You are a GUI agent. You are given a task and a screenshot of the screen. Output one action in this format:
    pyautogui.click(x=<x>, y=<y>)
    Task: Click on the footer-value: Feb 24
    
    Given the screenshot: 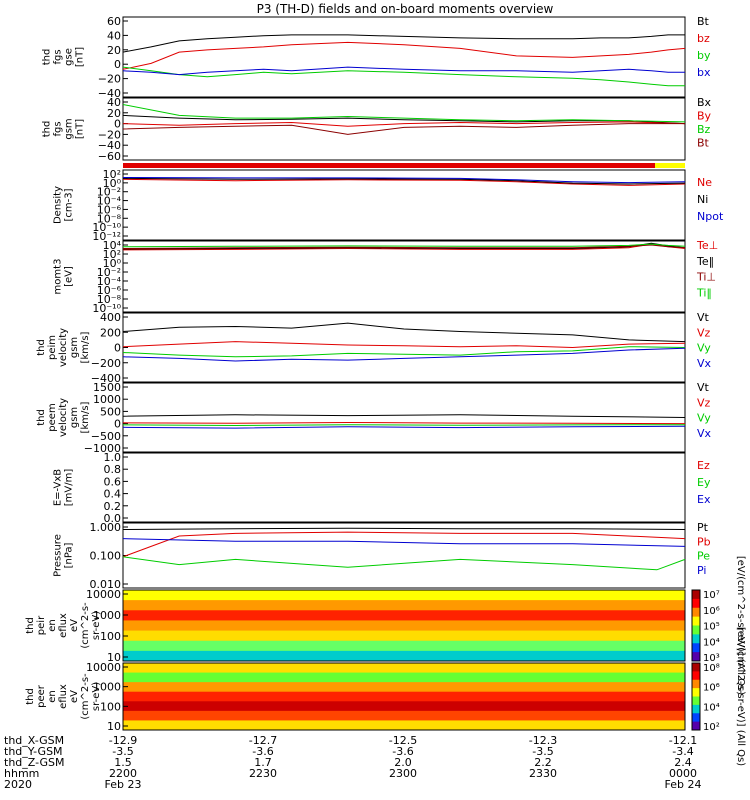 What is the action you would take?
    pyautogui.click(x=683, y=784)
    